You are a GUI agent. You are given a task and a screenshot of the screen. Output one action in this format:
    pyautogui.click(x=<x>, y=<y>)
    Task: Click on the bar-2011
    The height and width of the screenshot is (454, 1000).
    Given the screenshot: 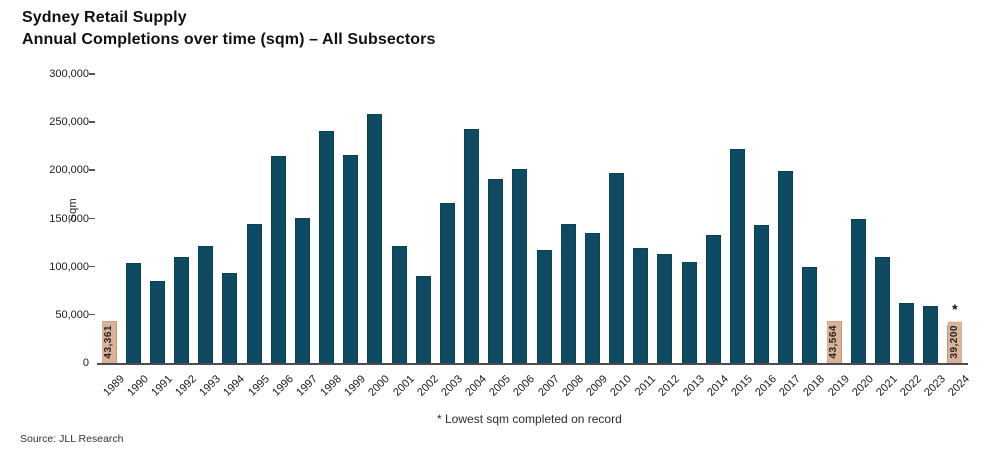 What is the action you would take?
    pyautogui.click(x=641, y=305)
    